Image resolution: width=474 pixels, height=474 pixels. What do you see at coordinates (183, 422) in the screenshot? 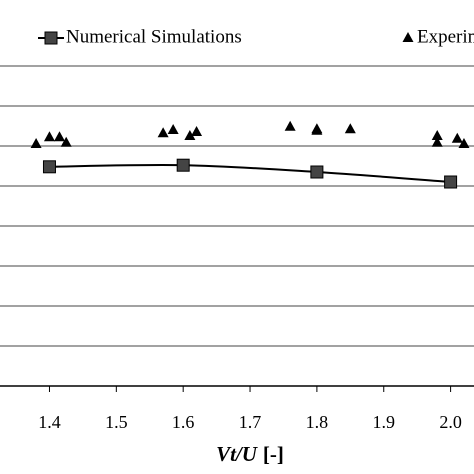
I see `x-tick-label: 1.6` at bounding box center [183, 422].